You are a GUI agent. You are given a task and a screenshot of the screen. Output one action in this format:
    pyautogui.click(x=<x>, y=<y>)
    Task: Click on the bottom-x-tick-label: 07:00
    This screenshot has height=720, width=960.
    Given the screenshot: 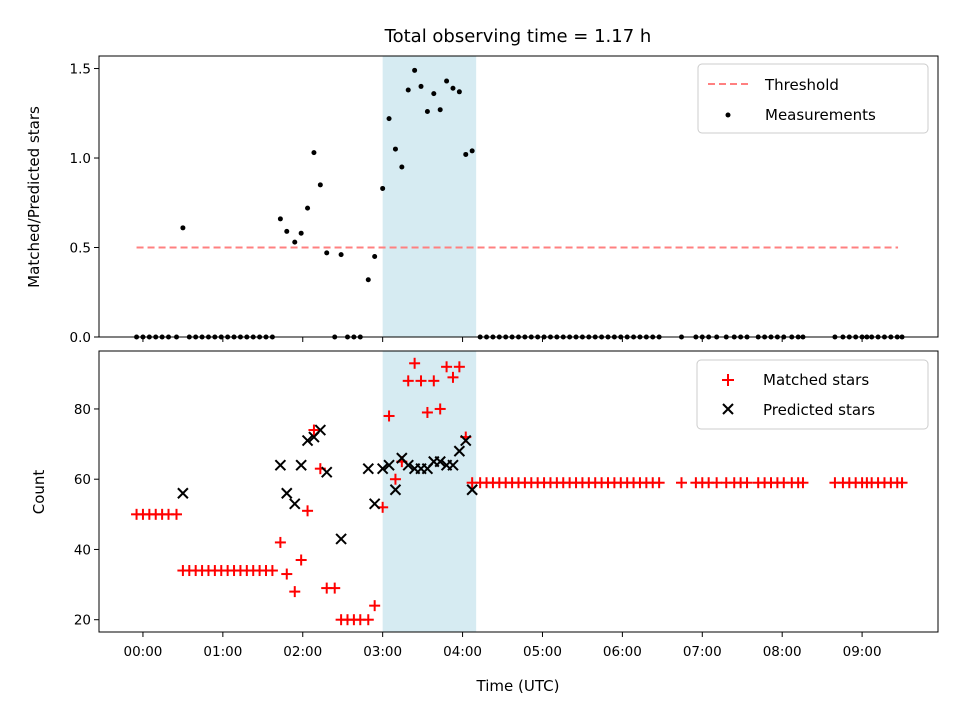 What is the action you would take?
    pyautogui.click(x=702, y=652)
    